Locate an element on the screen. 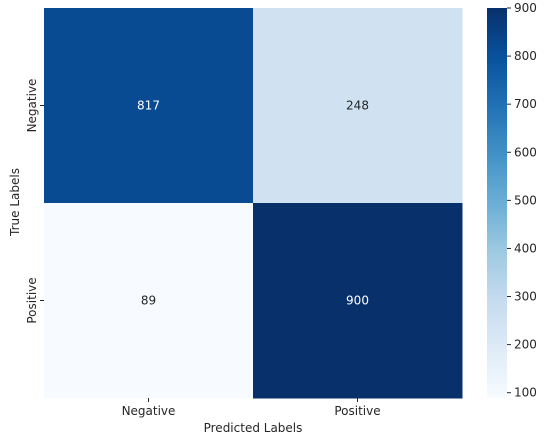 This screenshot has width=550, height=439. colorbar-tick-label: 900 is located at coordinates (525, 8).